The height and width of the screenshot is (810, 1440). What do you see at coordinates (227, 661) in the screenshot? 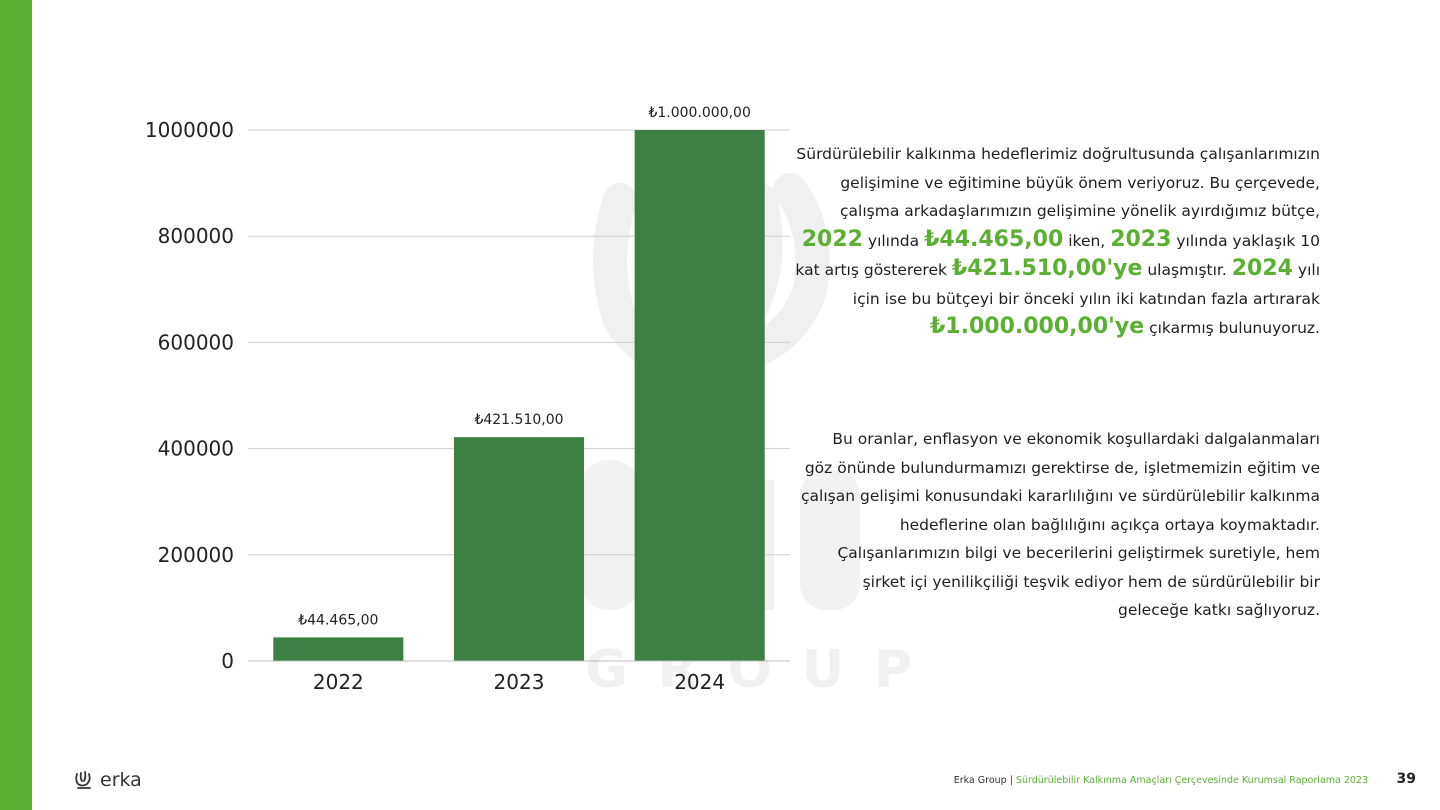
I see `y-tick-label: 0` at bounding box center [227, 661].